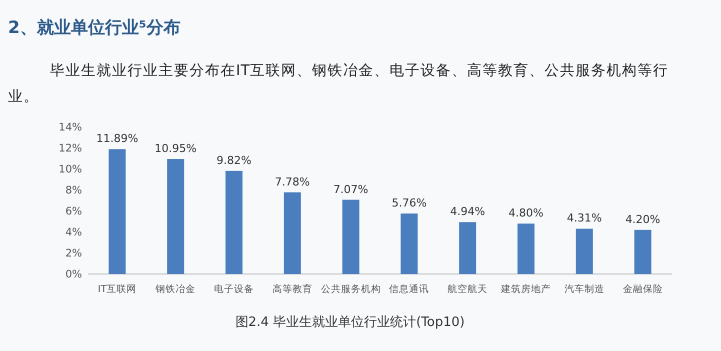 The image size is (721, 351). Describe the element at coordinates (73, 254) in the screenshot. I see `y-tick-label: 2%` at that location.